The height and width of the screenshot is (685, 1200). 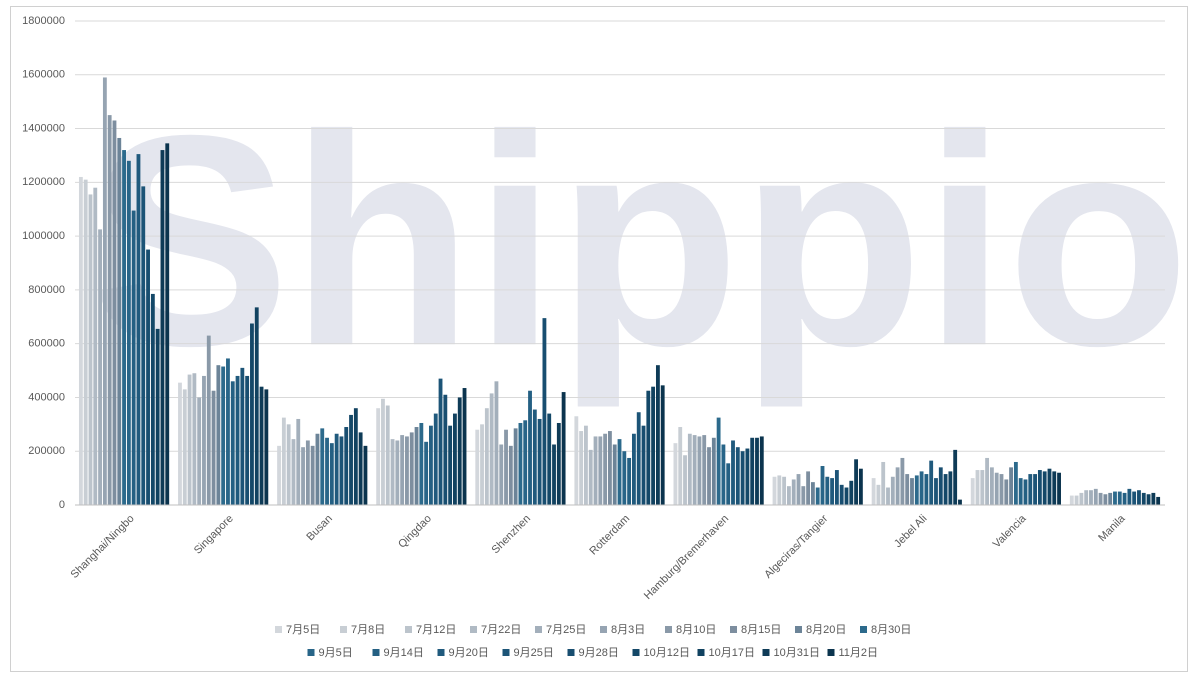 I want to click on legend-label: 9月5日, so click(x=336, y=653).